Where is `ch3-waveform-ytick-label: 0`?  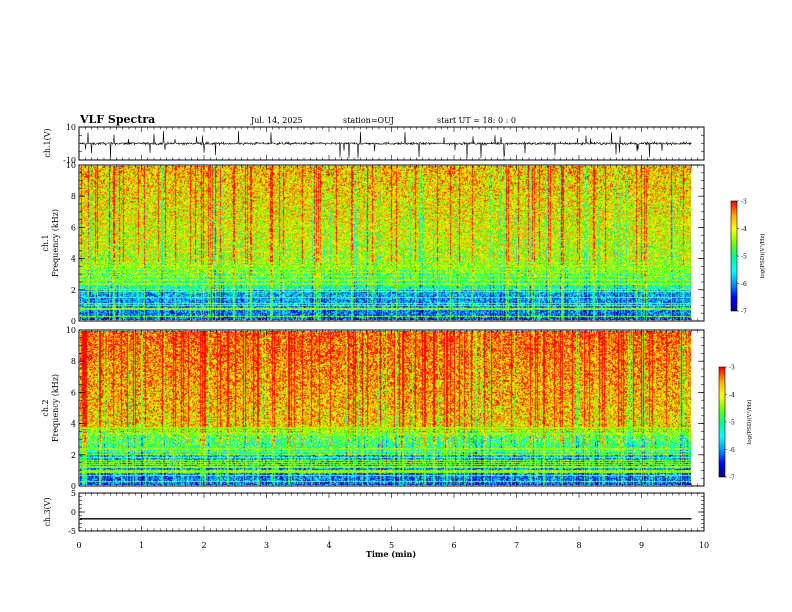
ch3-waveform-ytick-label: 0 is located at coordinates (73, 512).